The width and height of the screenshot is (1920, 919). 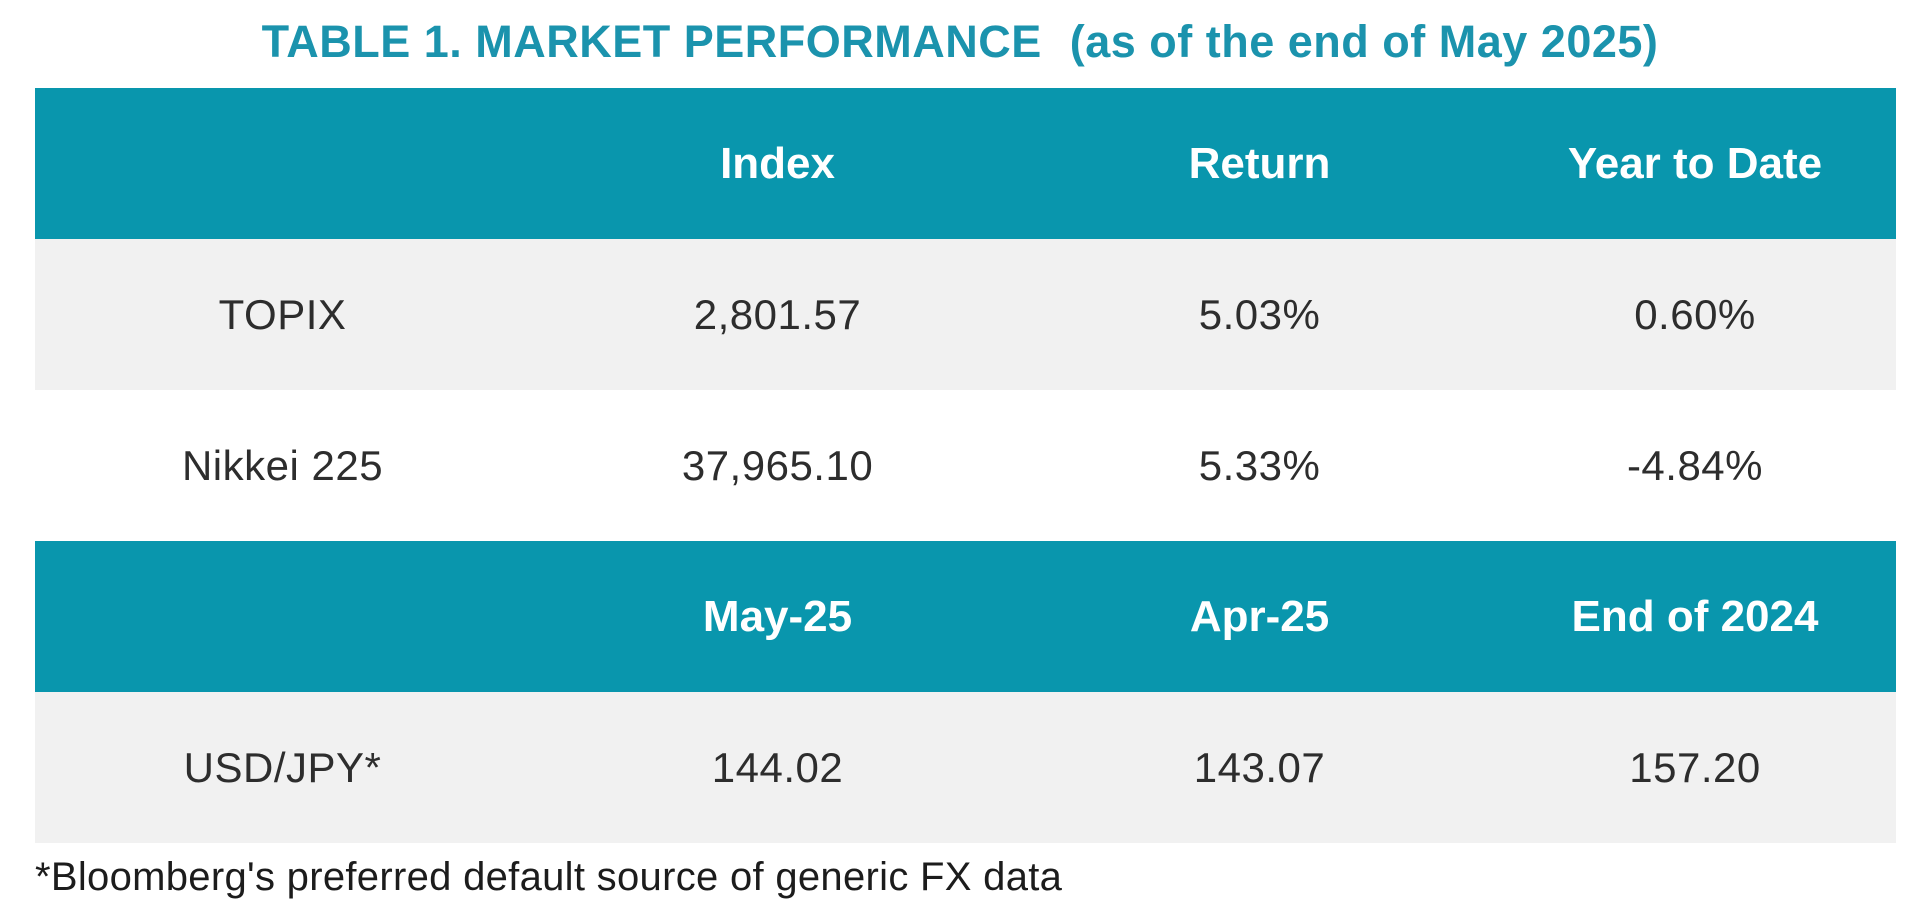 What do you see at coordinates (282, 314) in the screenshot?
I see `row-label-topix: TOPIX` at bounding box center [282, 314].